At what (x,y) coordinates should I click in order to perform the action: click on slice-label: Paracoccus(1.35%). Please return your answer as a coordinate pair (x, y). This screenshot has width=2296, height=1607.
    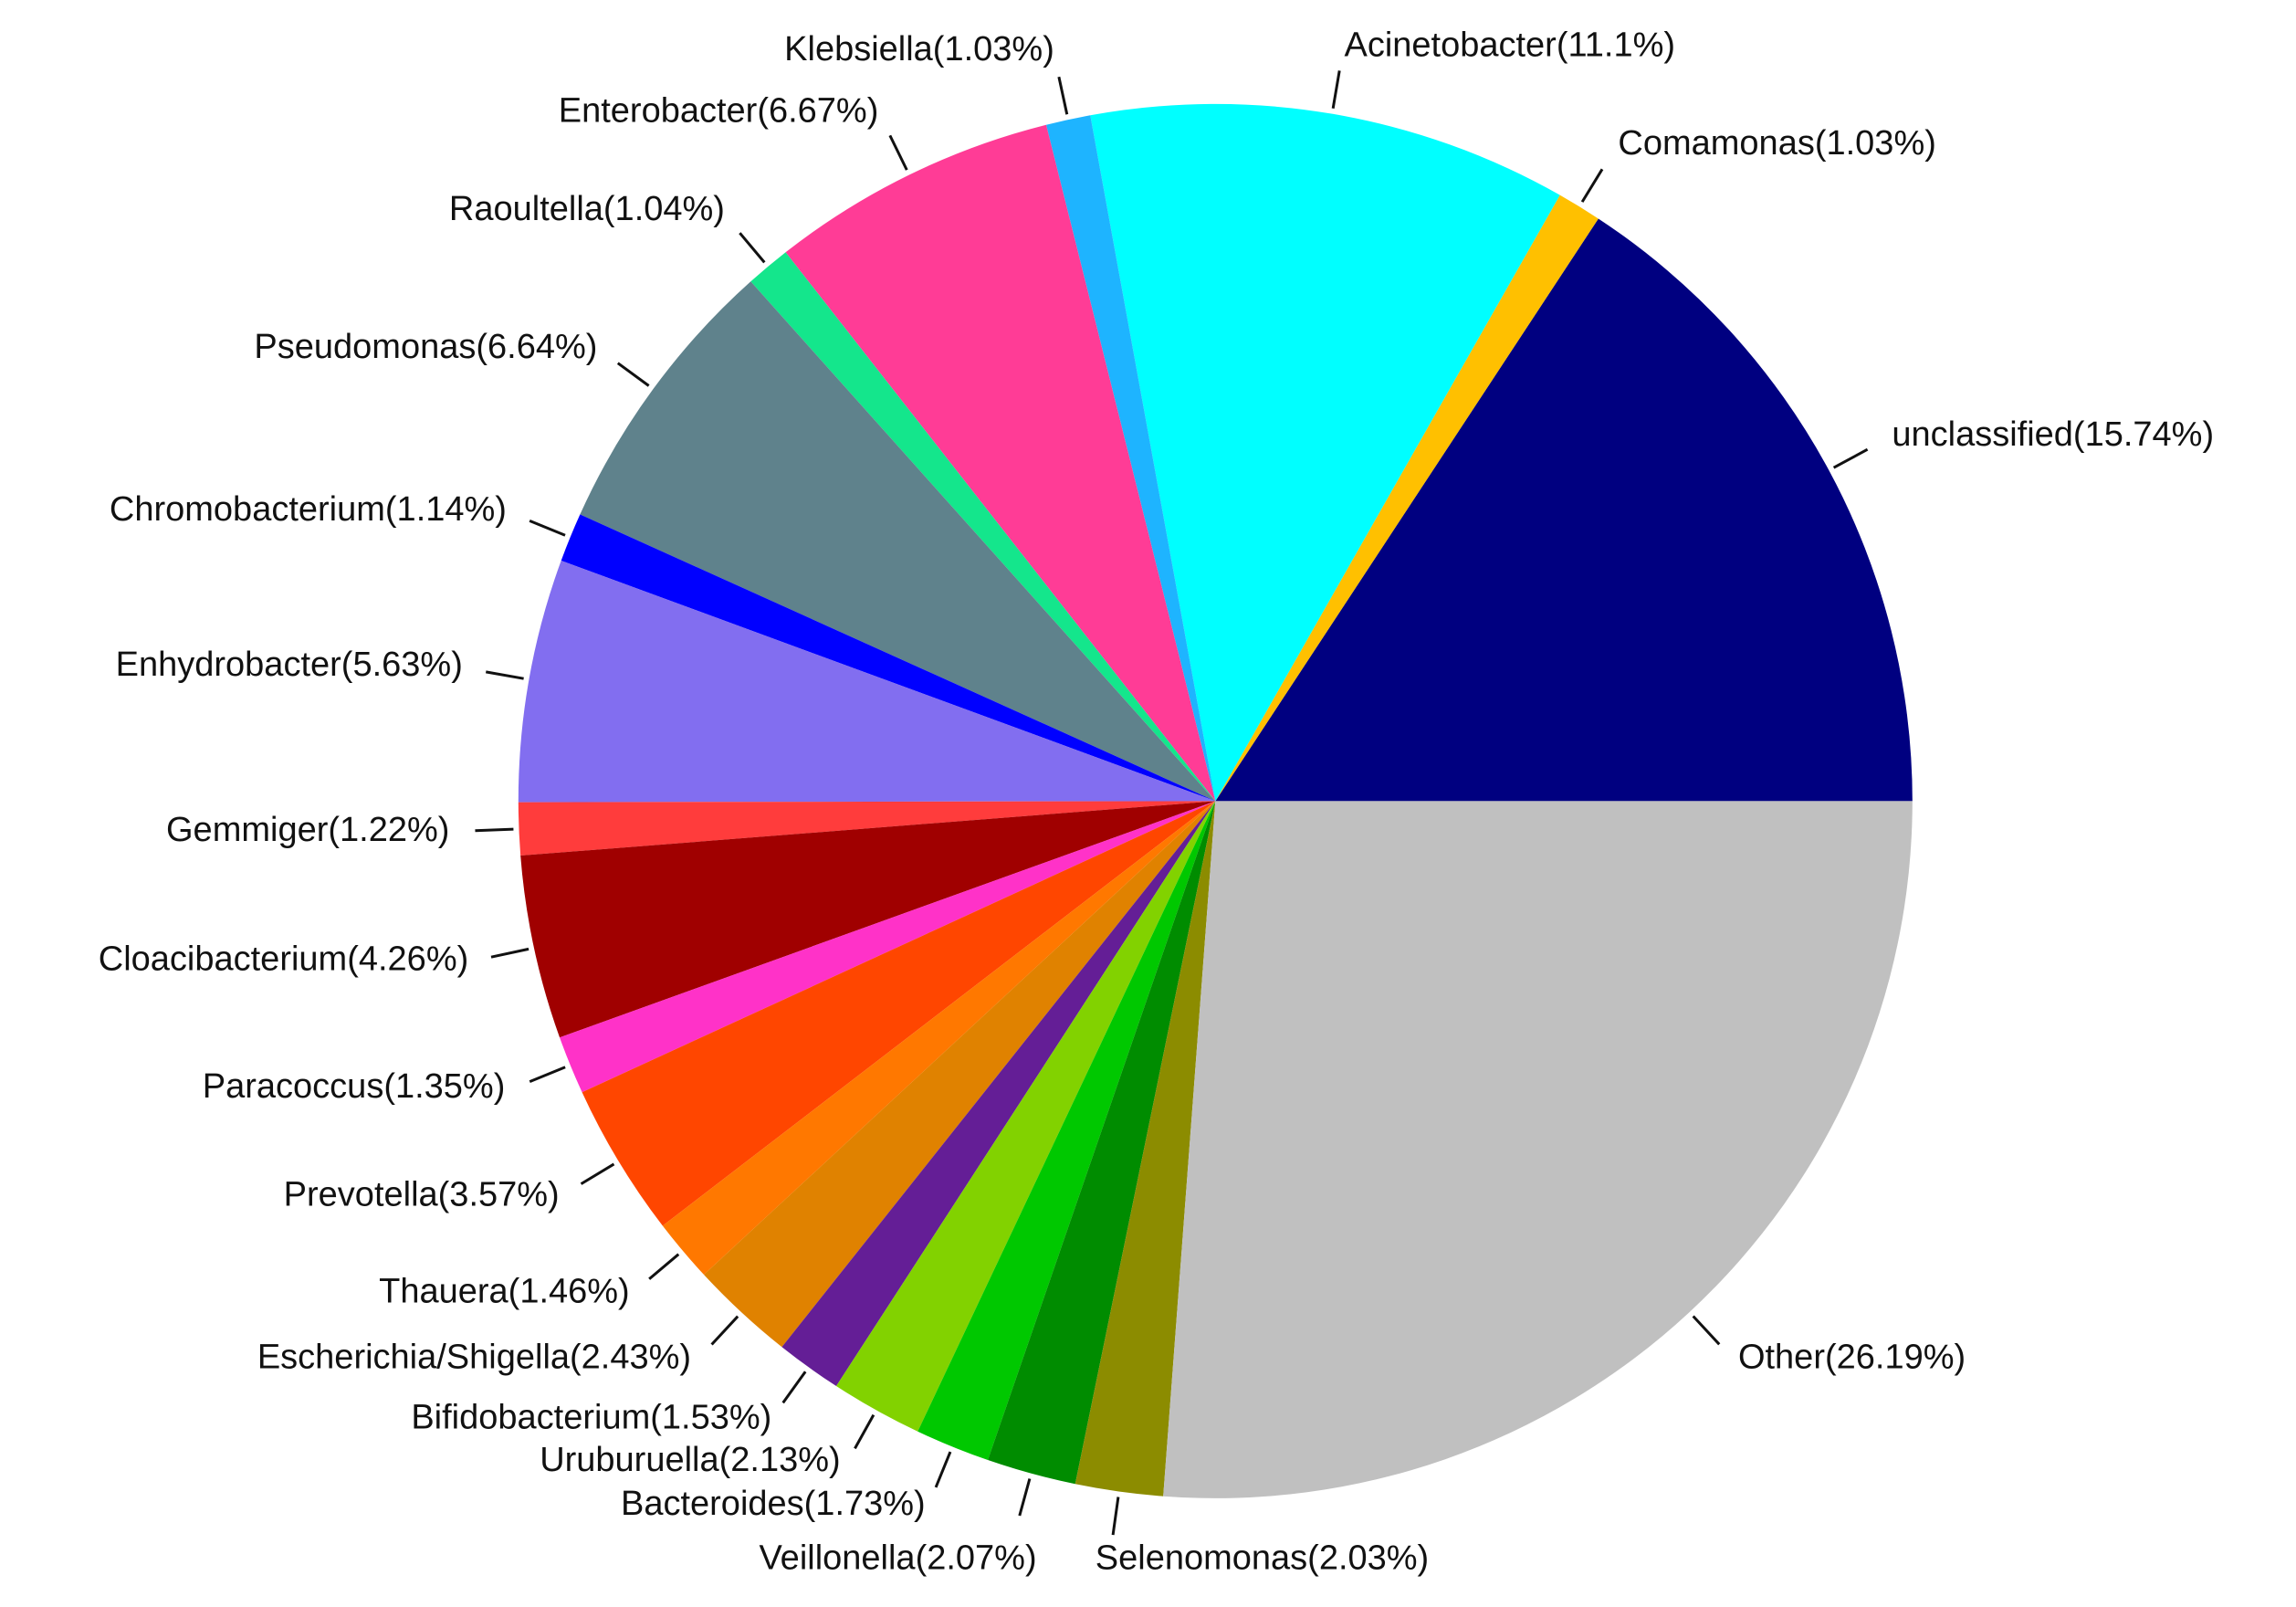
    Looking at the image, I should click on (354, 1086).